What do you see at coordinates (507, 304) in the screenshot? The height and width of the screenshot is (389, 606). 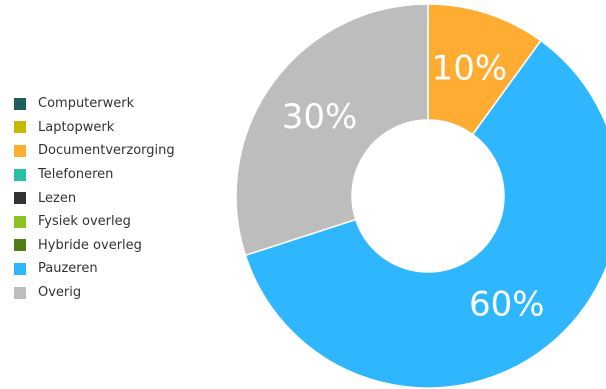 I see `slice-label-pauzeren: 60%` at bounding box center [507, 304].